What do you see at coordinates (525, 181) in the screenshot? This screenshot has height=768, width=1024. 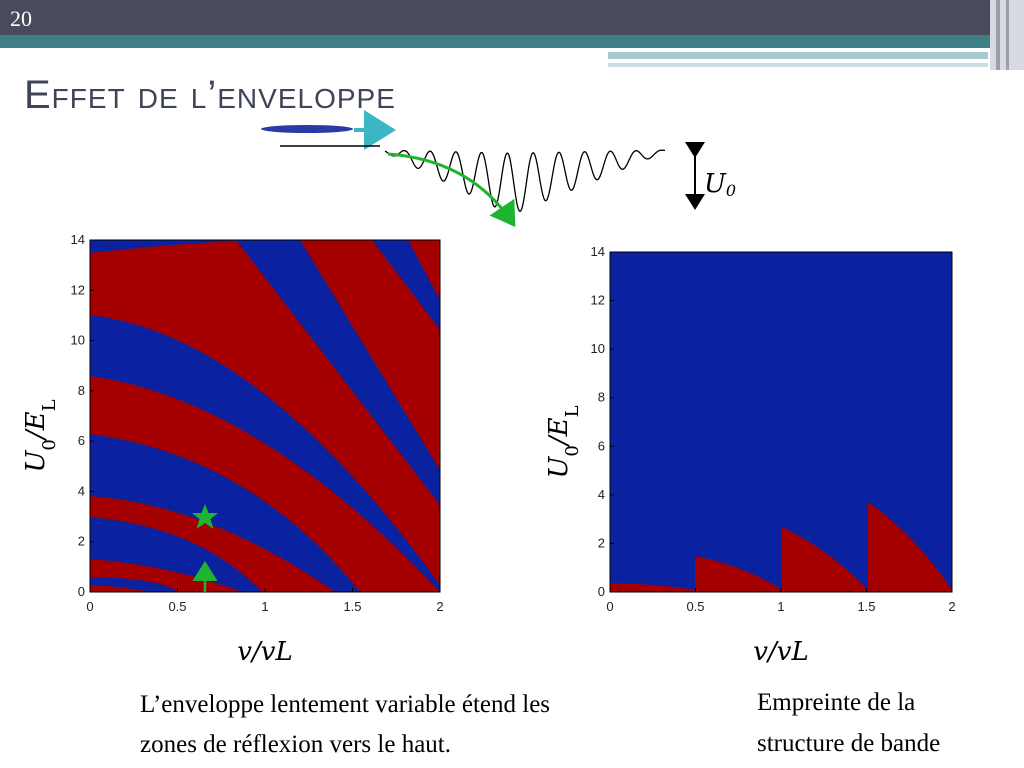 I see `potential-wave` at bounding box center [525, 181].